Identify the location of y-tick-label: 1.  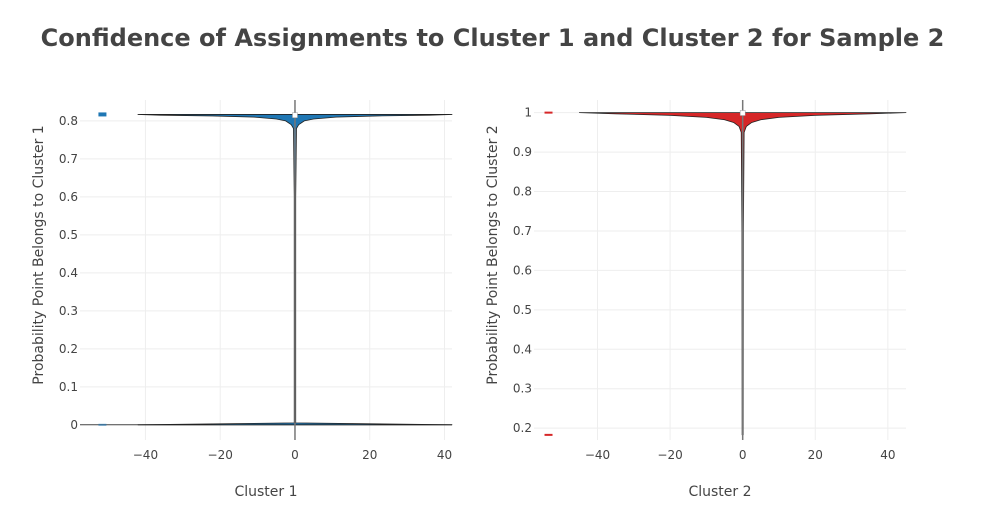
(528, 113).